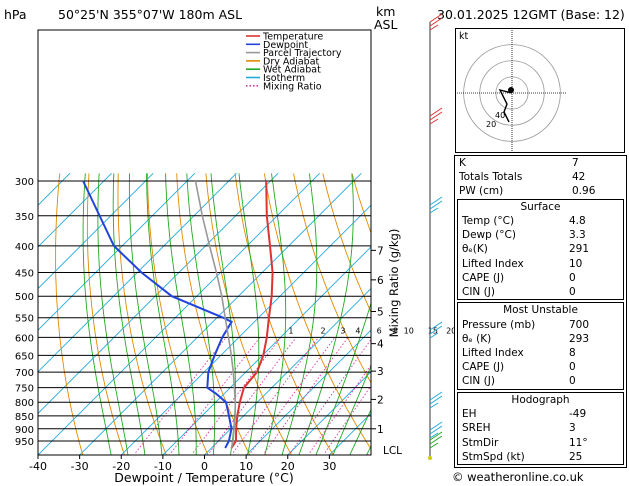 Image resolution: width=629 pixels, height=486 pixels. What do you see at coordinates (430, 458) in the screenshot?
I see `surface-wind-marker` at bounding box center [430, 458].